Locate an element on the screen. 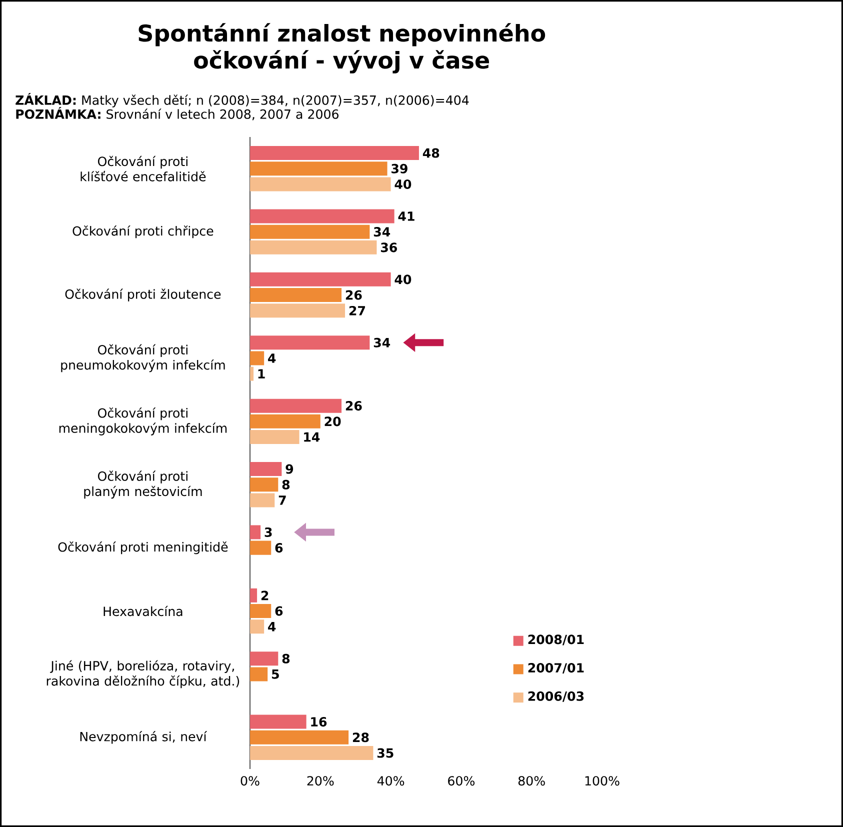  y-tick-label: Jiné (HPV, borelióza, rotaviry, rakovina děložního čípku, atd.) is located at coordinates (143, 674).